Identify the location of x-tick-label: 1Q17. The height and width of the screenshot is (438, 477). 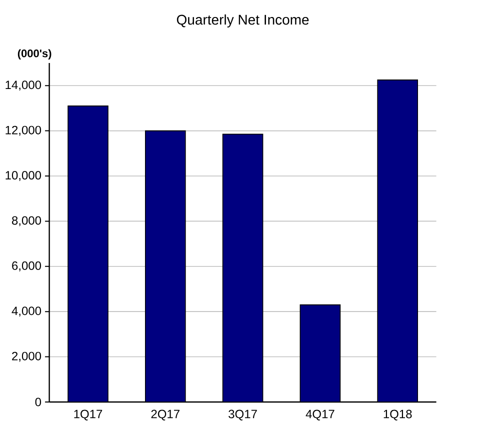
(88, 415).